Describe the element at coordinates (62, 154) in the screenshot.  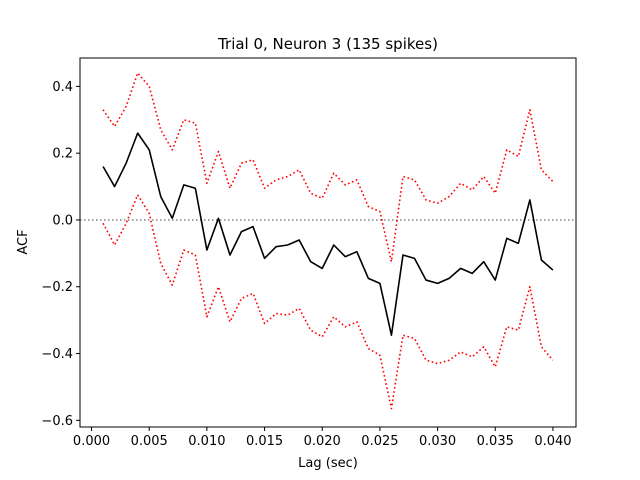
I see `y-tick-label: 0.2` at that location.